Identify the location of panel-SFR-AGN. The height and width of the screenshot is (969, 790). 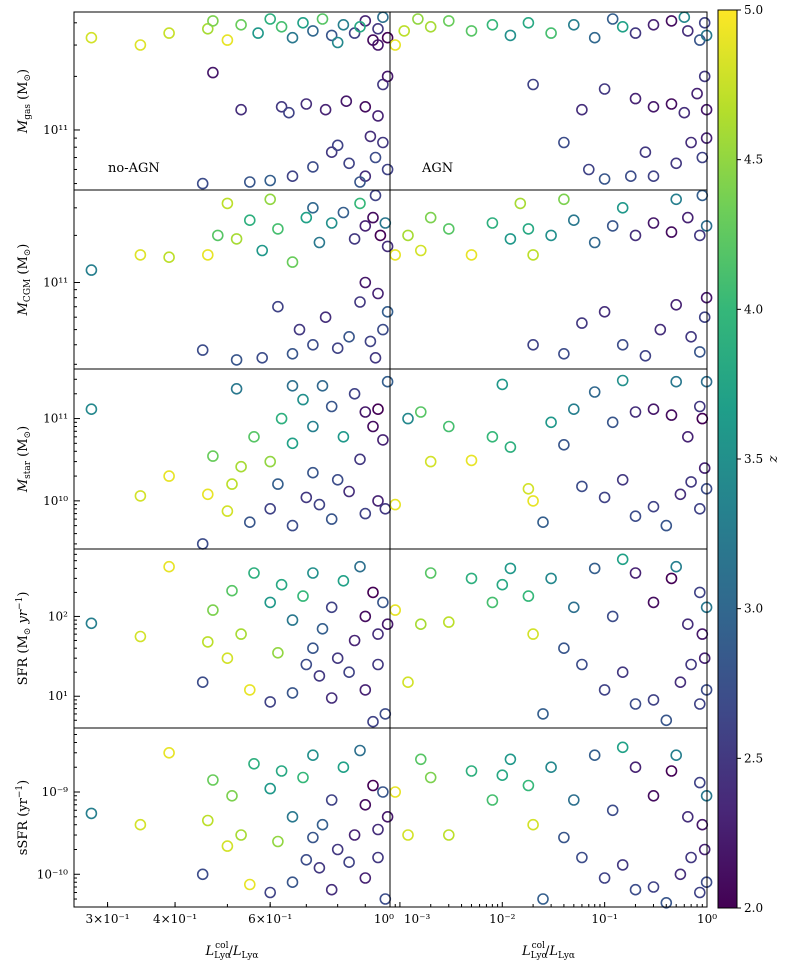
(551, 638).